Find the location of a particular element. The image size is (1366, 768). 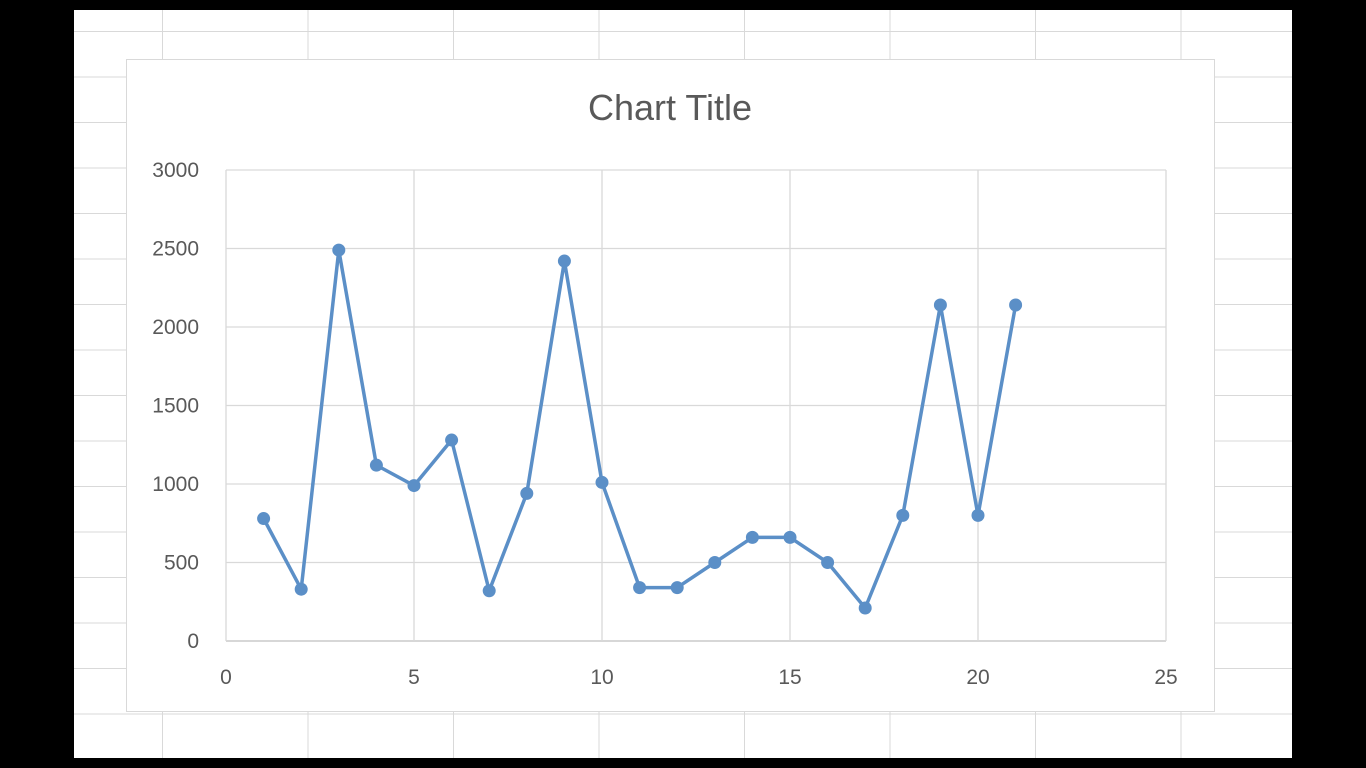

y-tick-label: 3000 is located at coordinates (175, 170).